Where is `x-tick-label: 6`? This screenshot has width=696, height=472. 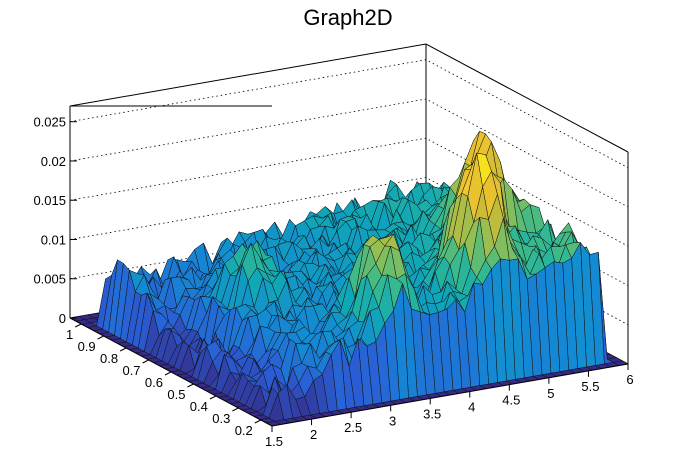 x-tick-label: 6 is located at coordinates (629, 379).